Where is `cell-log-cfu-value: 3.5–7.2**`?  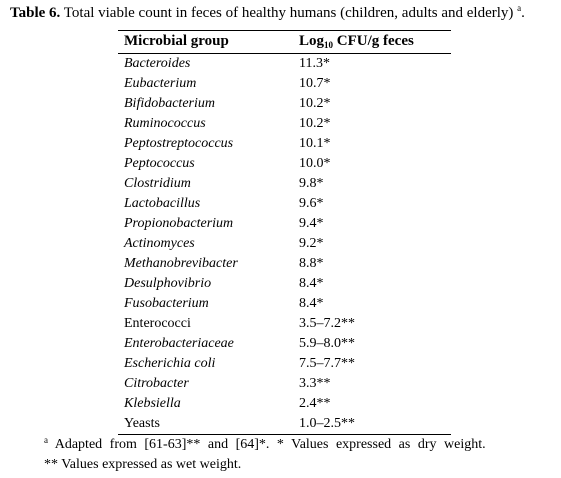
cell-log-cfu-value: 3.5–7.2** is located at coordinates (327, 323).